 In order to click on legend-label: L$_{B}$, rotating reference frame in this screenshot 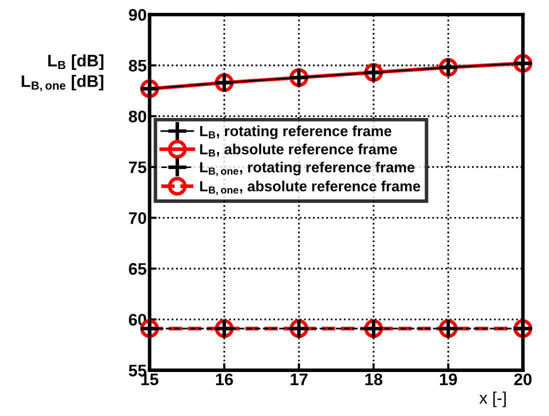, I will do `click(296, 133)`.